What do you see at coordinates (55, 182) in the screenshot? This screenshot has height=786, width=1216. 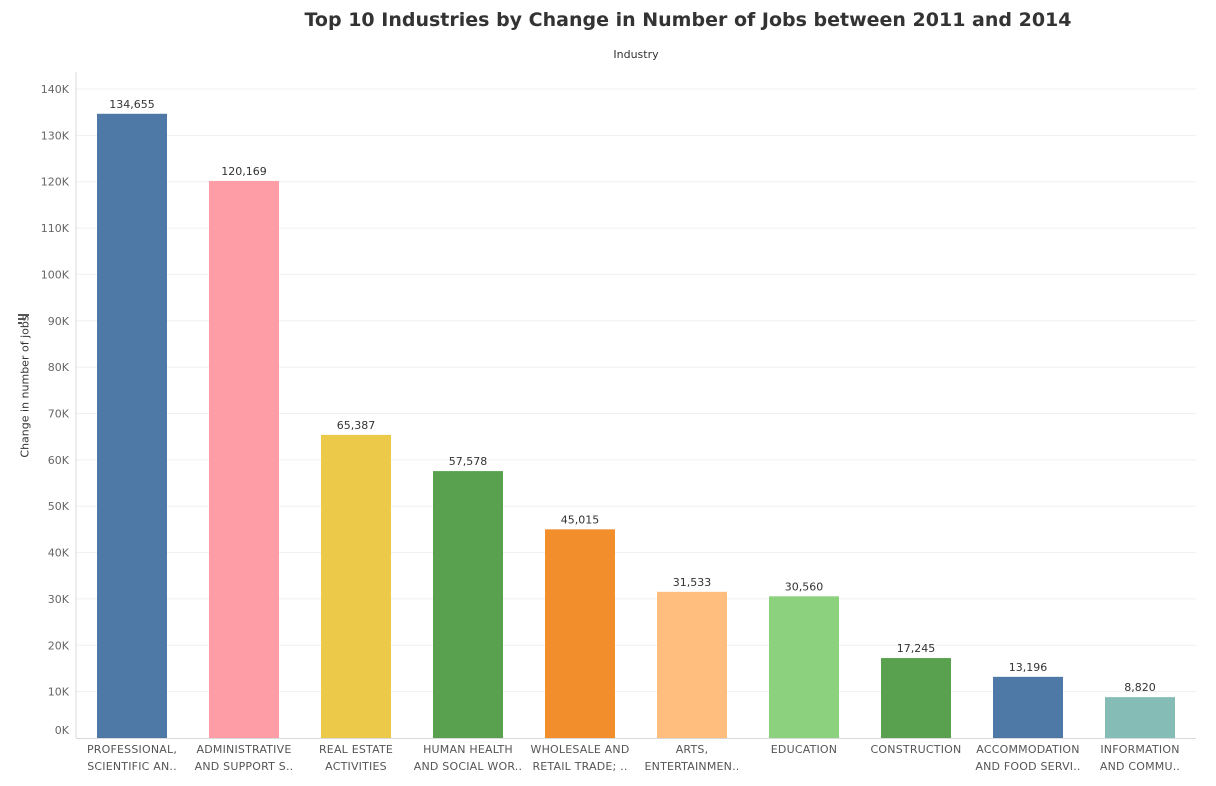 I see `y-tick-label: 120K` at bounding box center [55, 182].